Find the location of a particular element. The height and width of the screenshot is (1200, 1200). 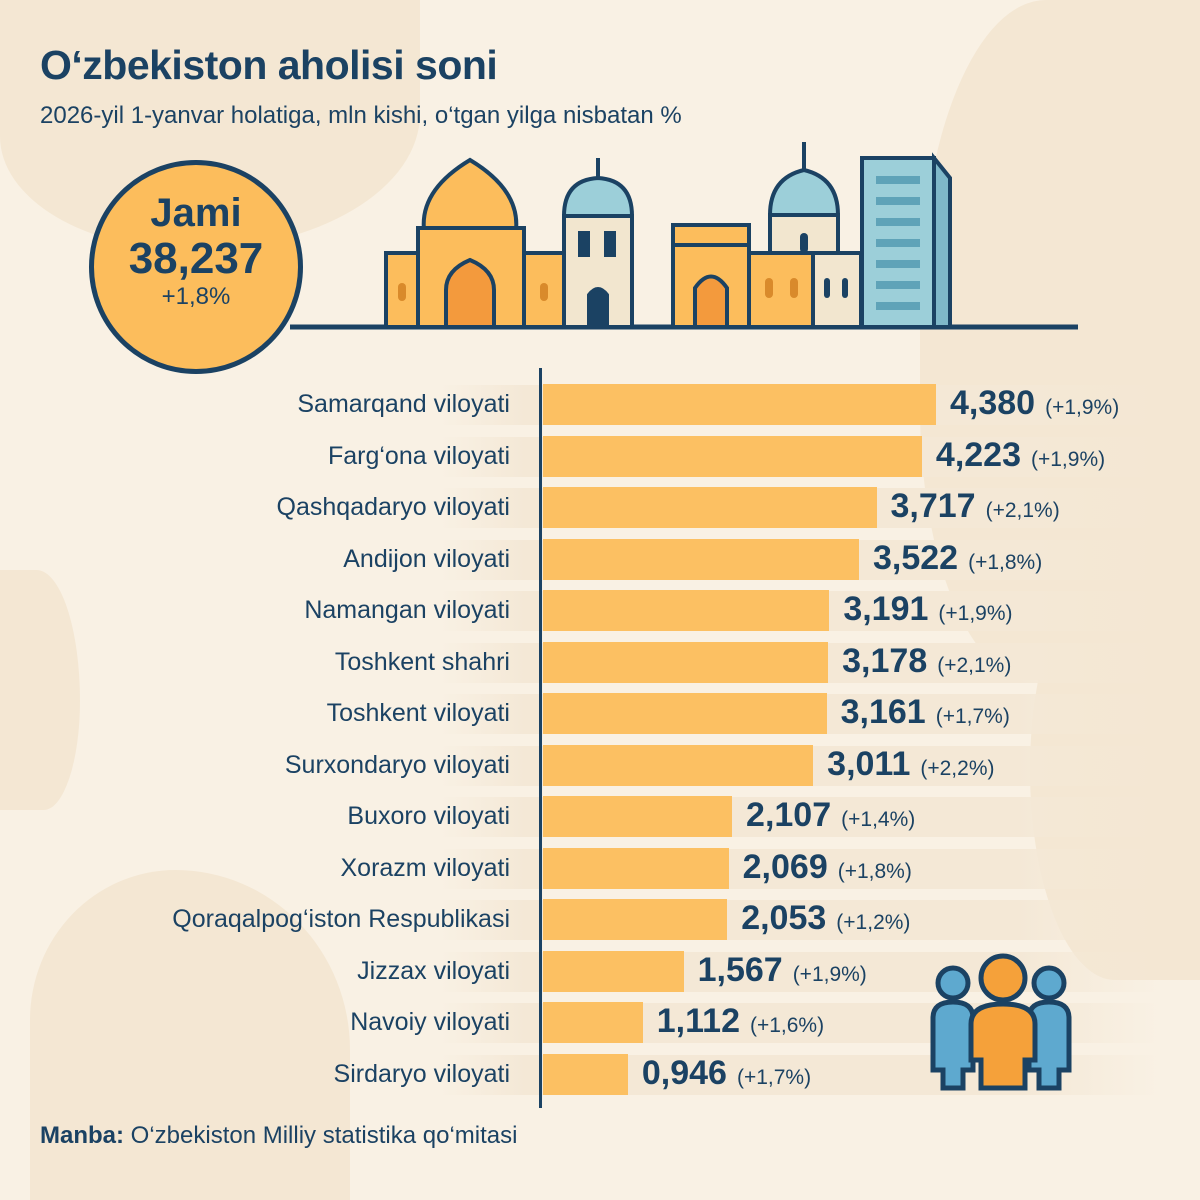

change-label: (+1,2%) is located at coordinates (873, 922).